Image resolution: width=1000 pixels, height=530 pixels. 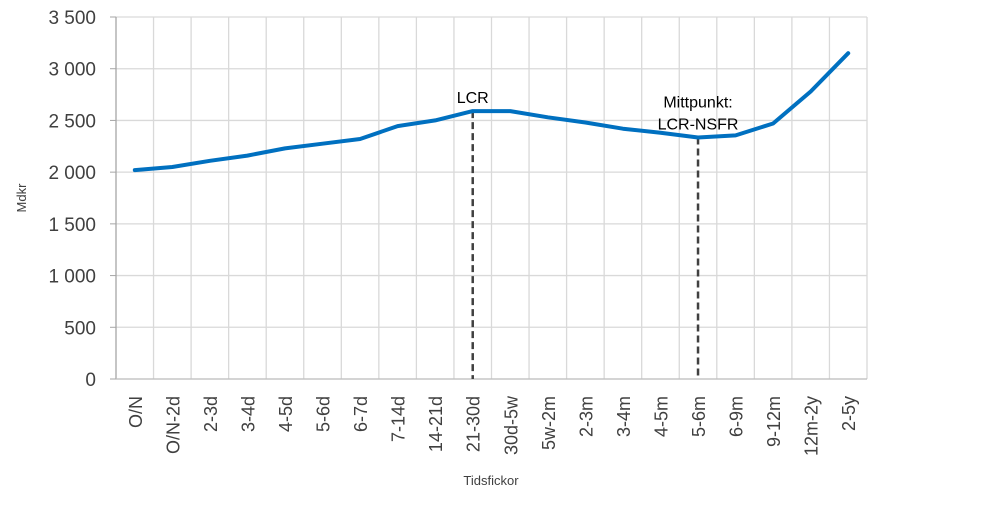 What do you see at coordinates (173, 425) in the screenshot?
I see `x-tick-label: O/N-2d` at bounding box center [173, 425].